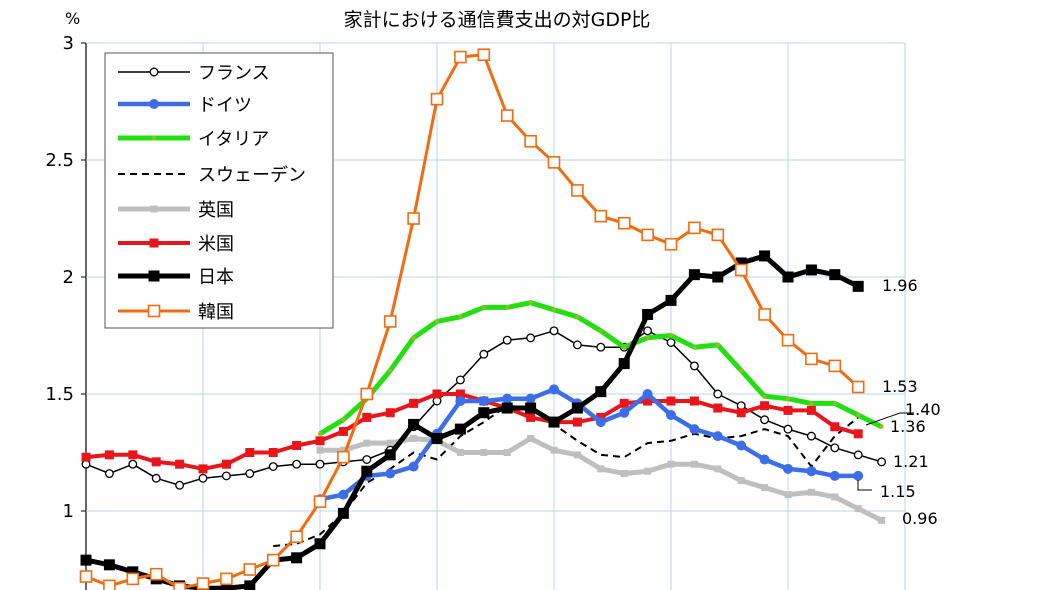  What do you see at coordinates (908, 426) in the screenshot?
I see `end-label-italy: 1.36` at bounding box center [908, 426].